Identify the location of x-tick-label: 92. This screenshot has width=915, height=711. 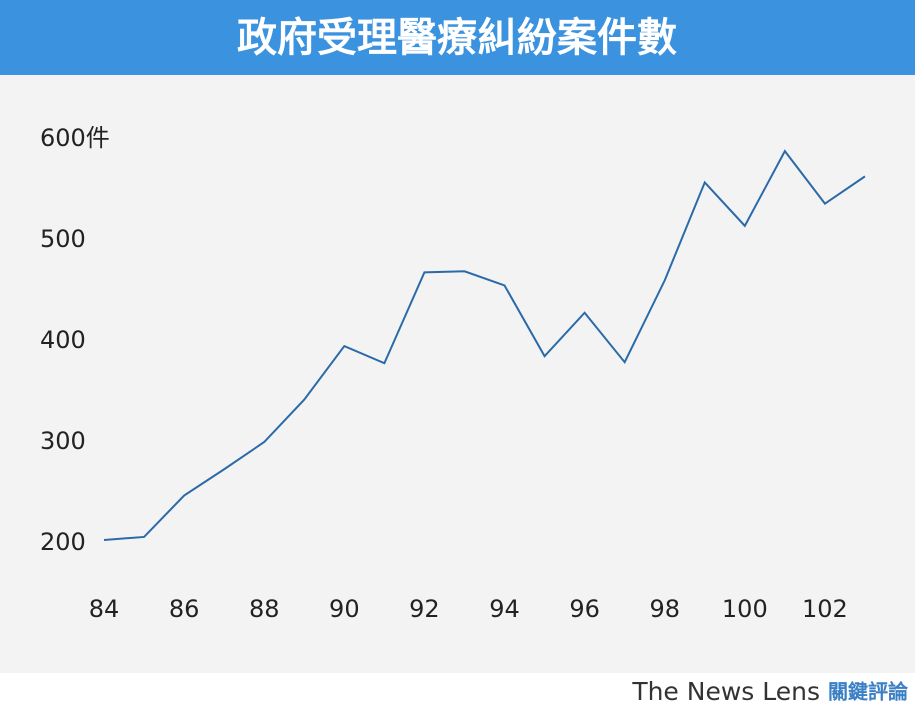
(424, 609).